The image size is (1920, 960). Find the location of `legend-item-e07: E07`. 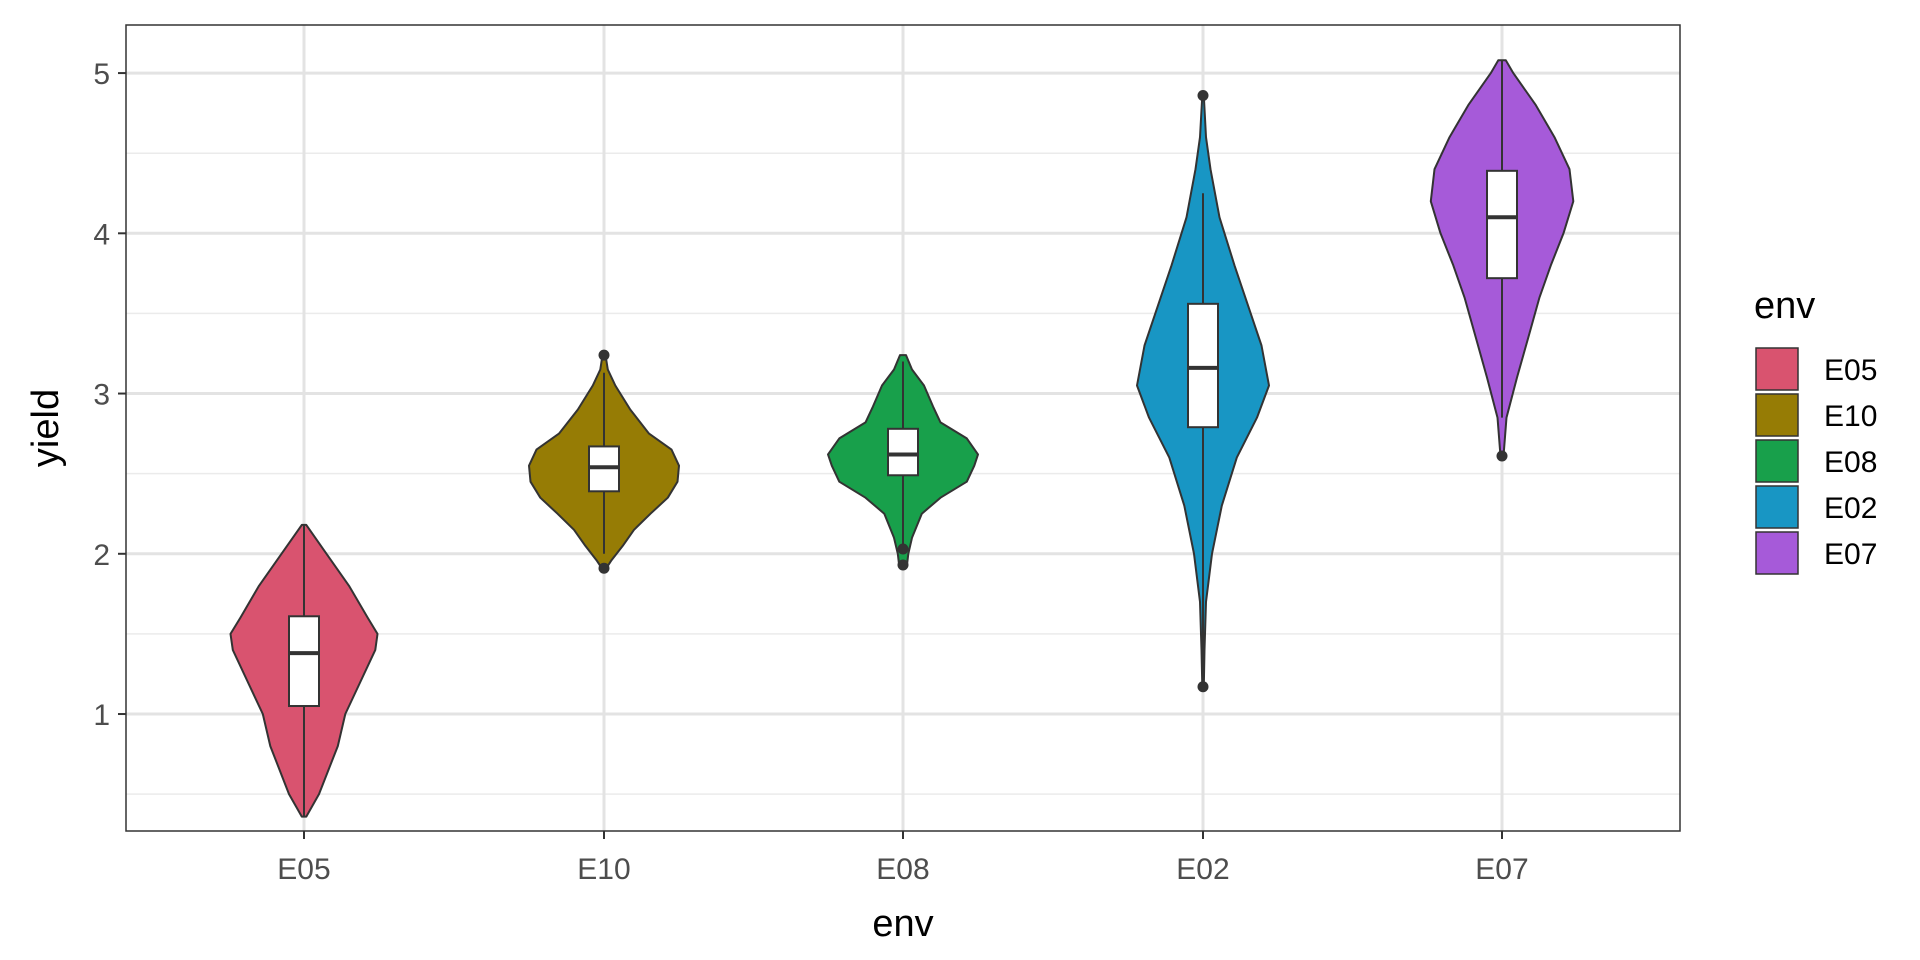

legend-item-e07: E07 is located at coordinates (1816, 553).